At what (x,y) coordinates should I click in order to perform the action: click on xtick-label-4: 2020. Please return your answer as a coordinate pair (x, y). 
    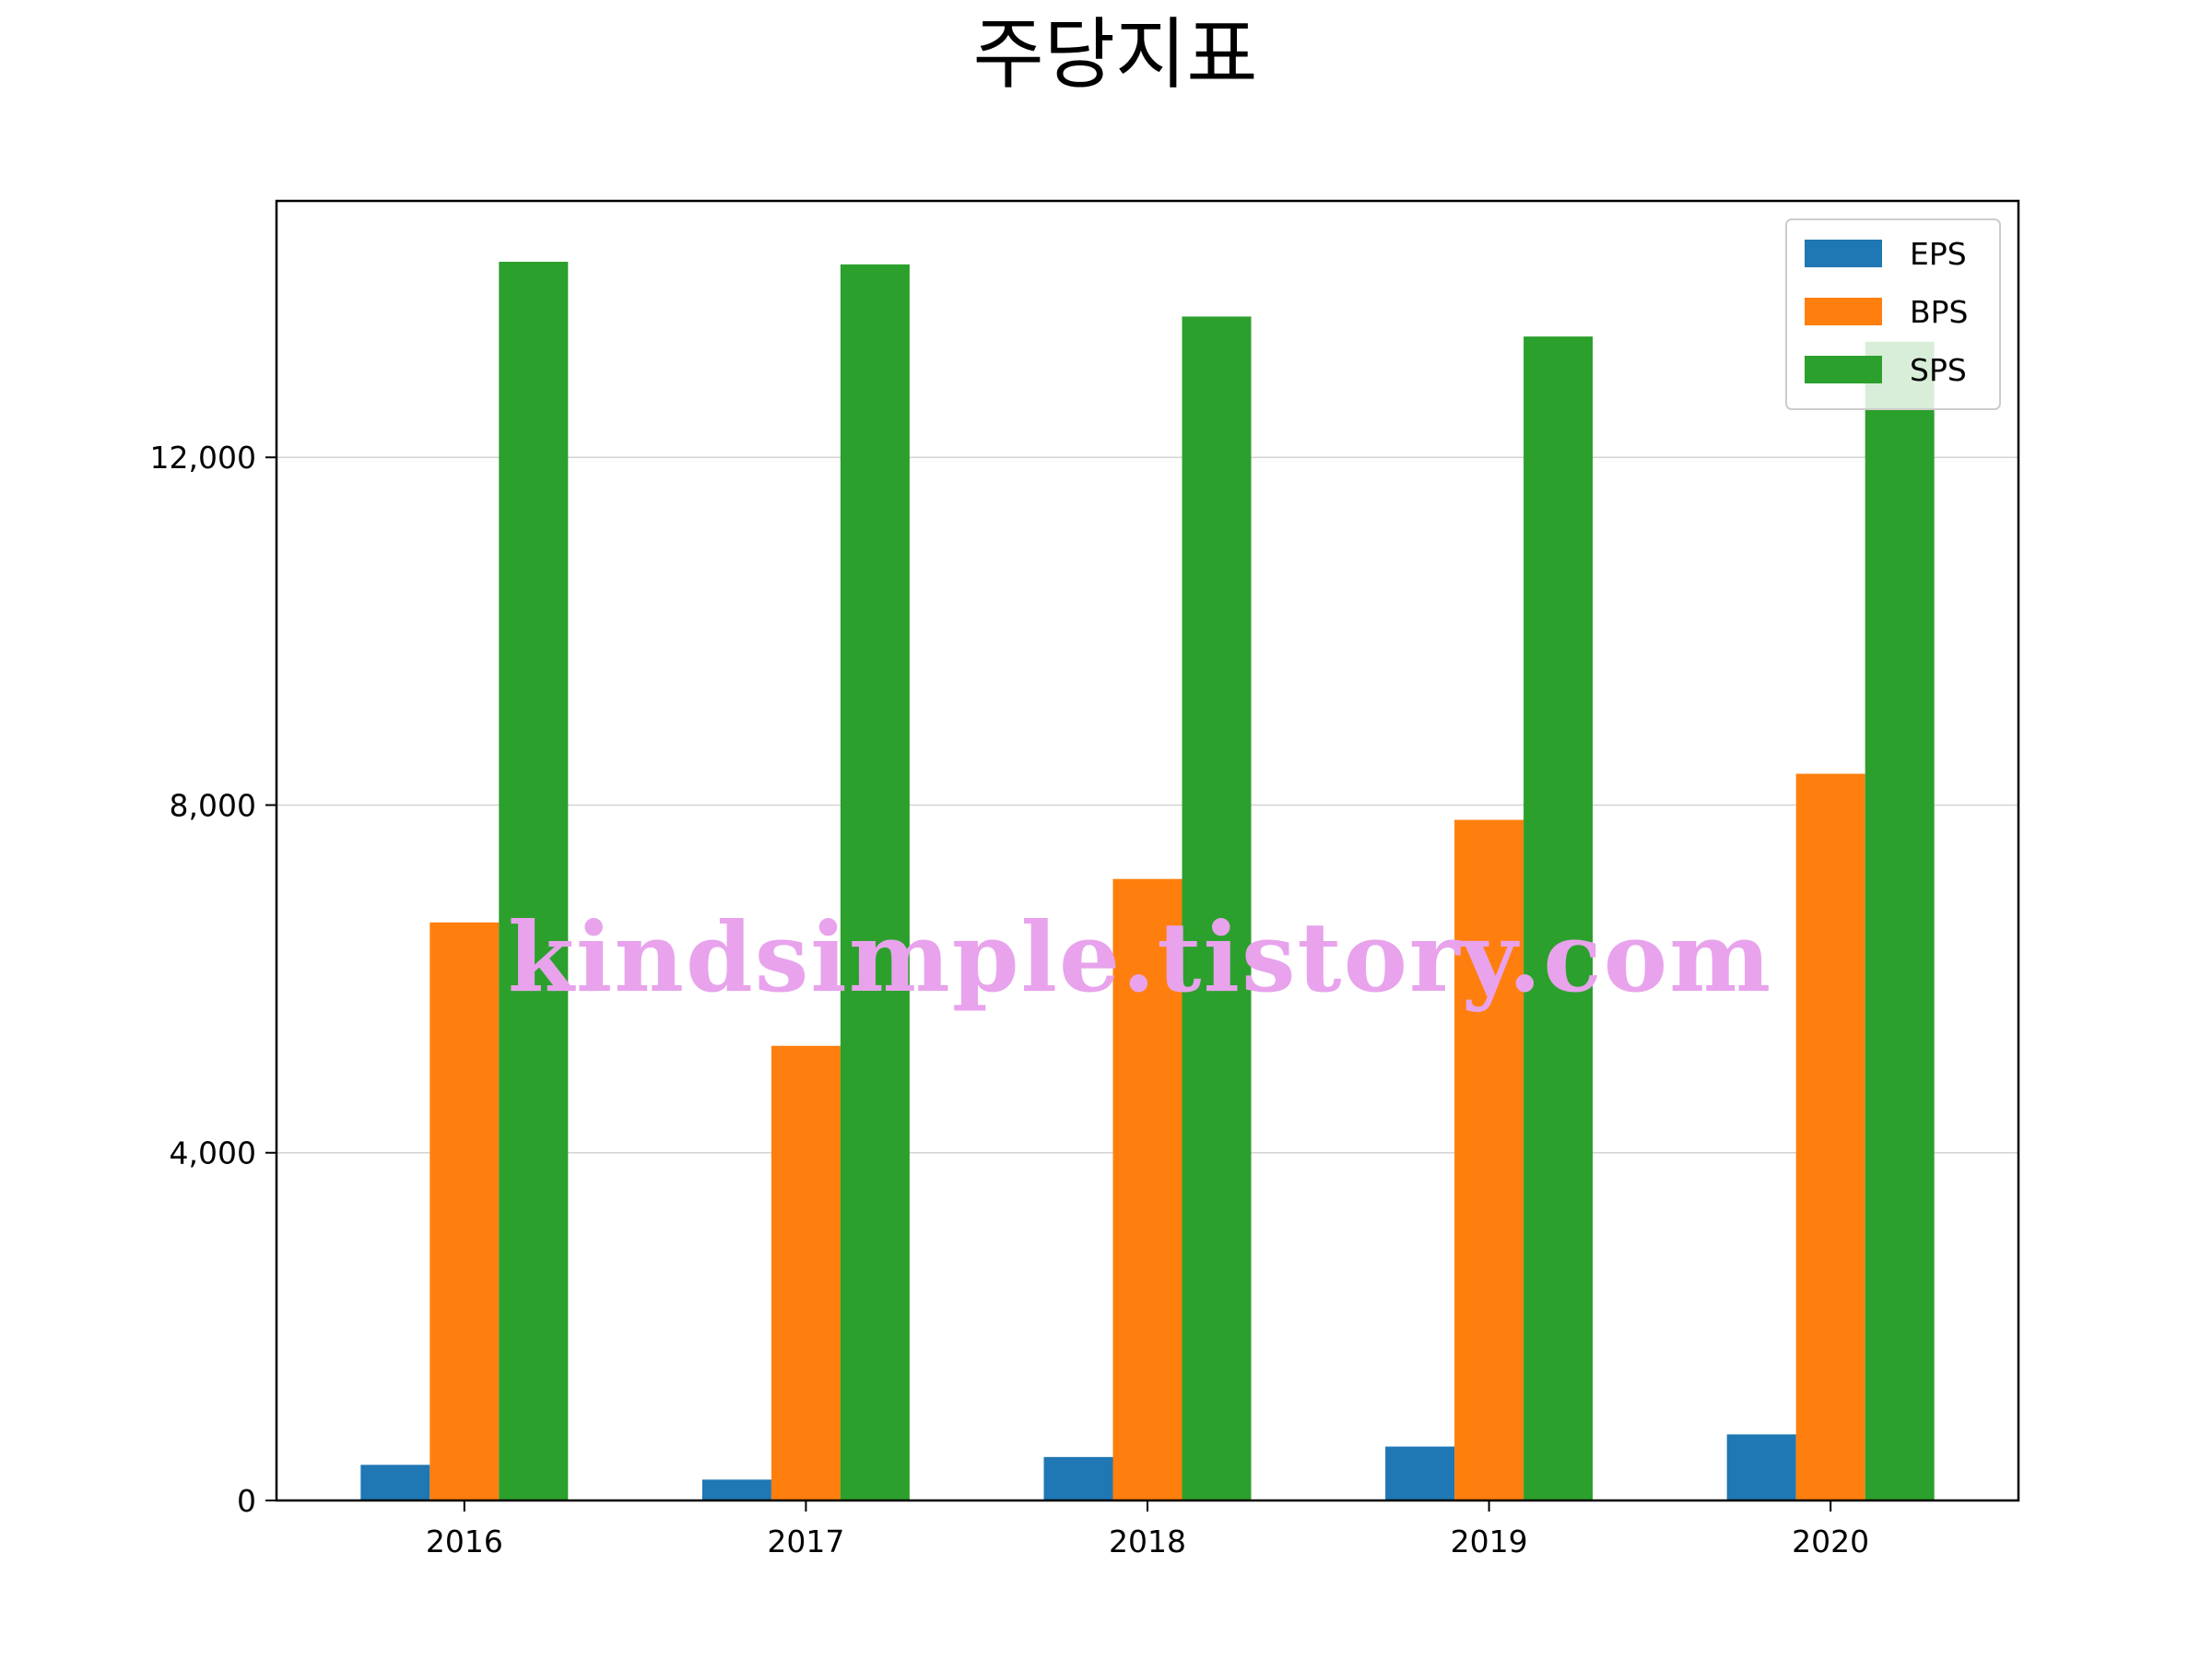
    Looking at the image, I should click on (1830, 1541).